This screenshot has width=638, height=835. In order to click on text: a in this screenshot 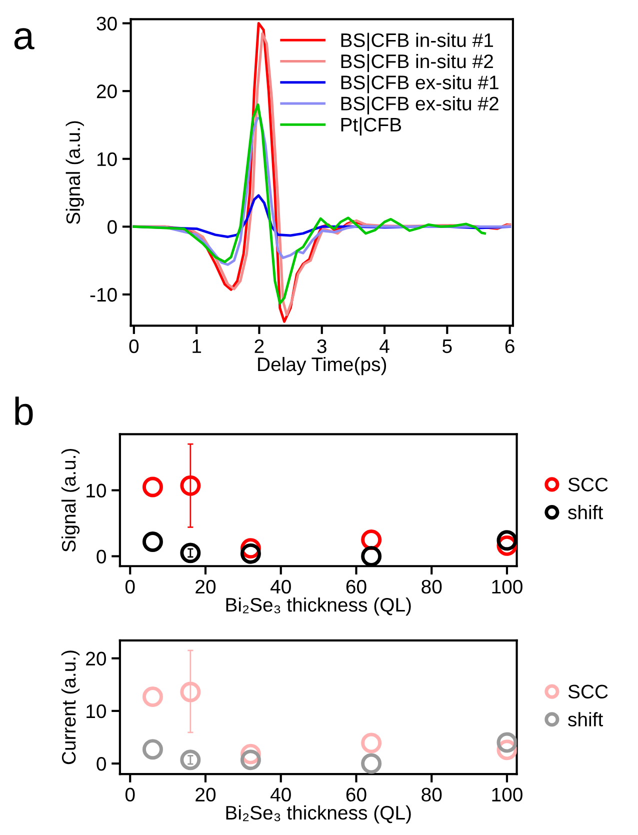, I will do `click(24, 39)`.